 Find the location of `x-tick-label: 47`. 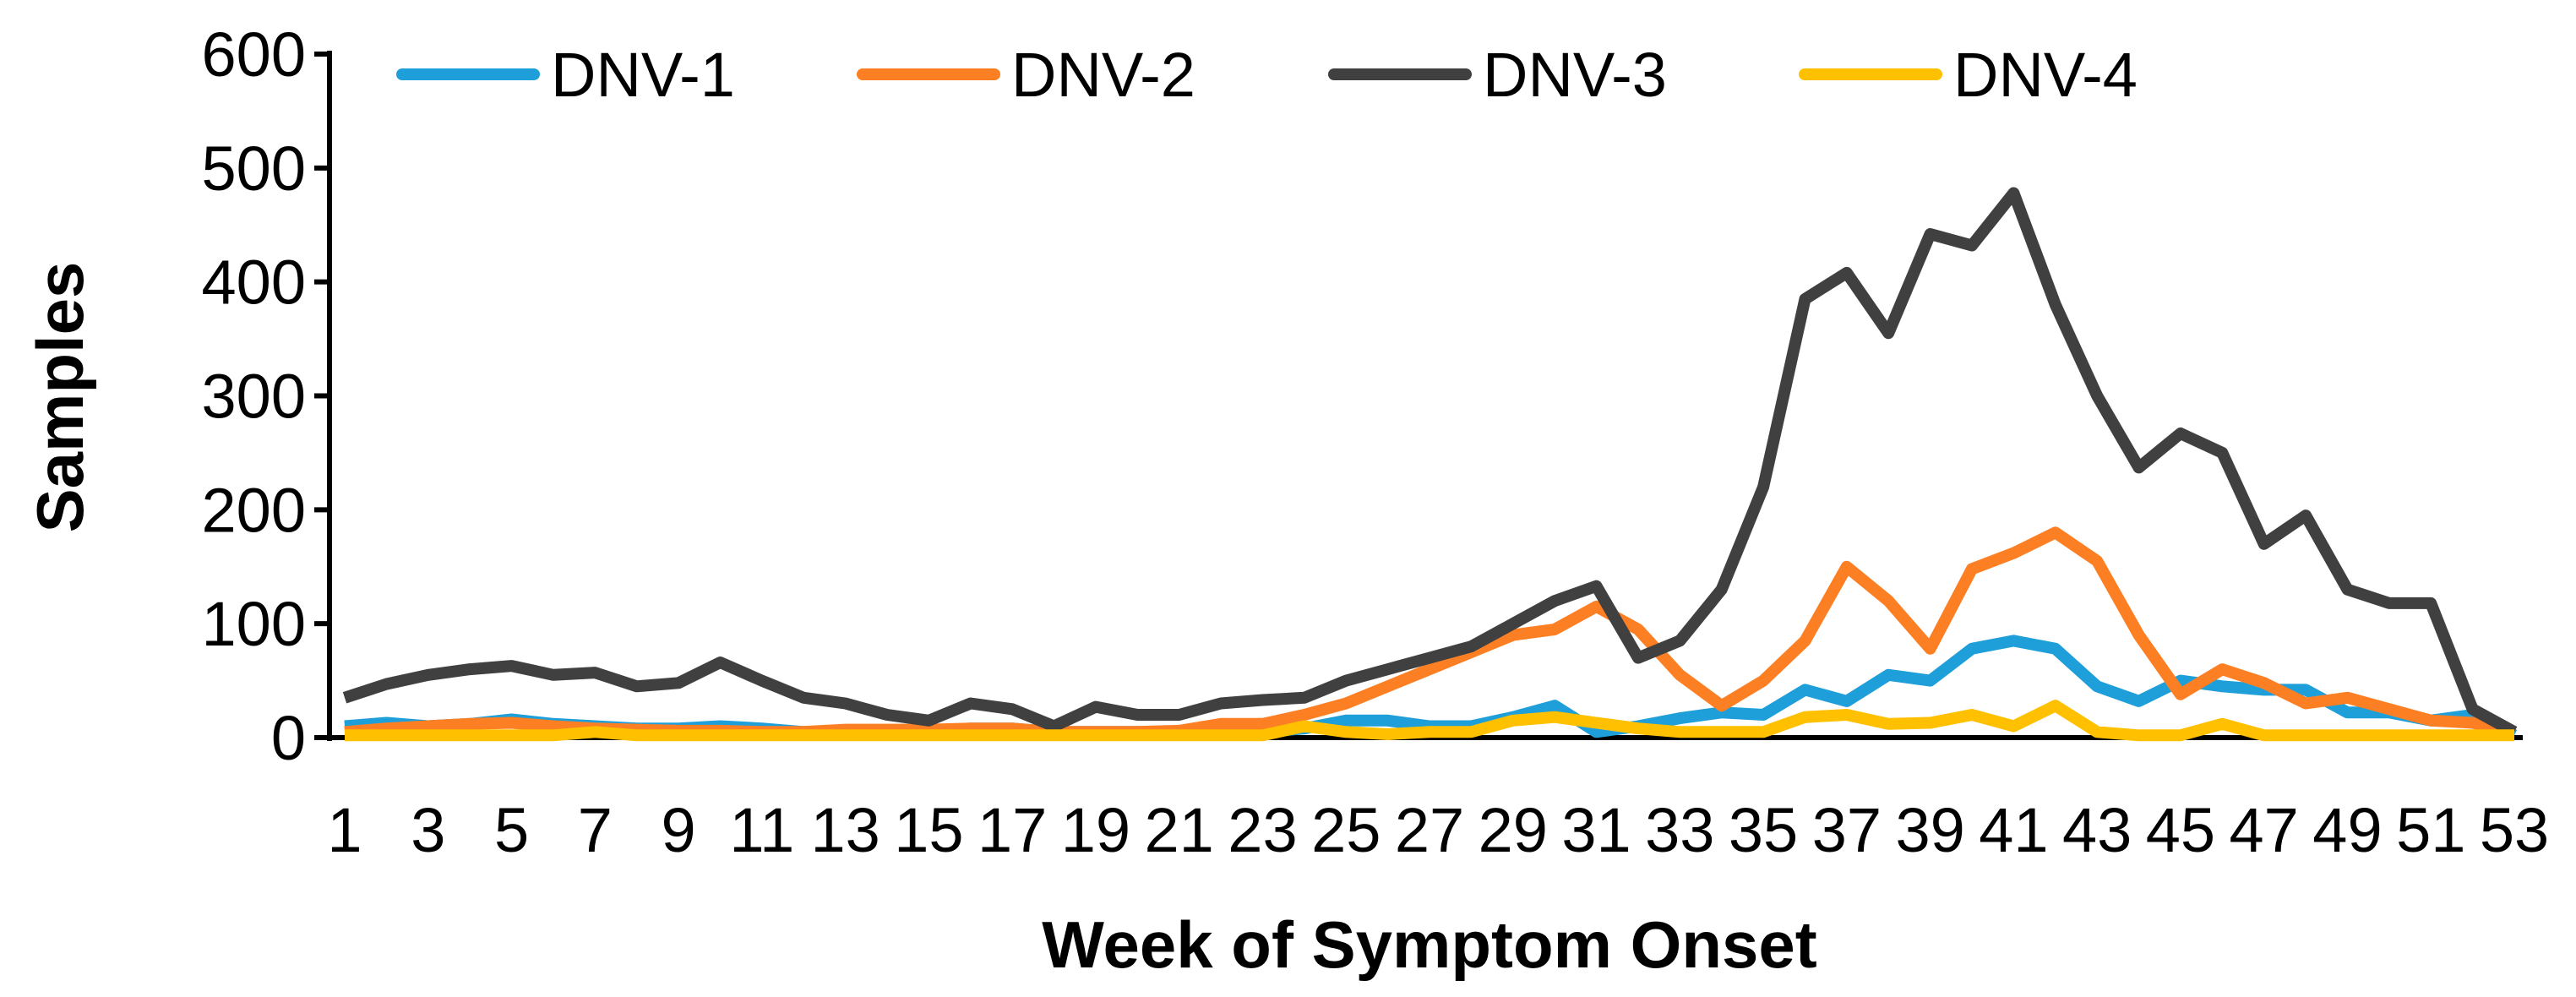

x-tick-label: 47 is located at coordinates (2264, 830).